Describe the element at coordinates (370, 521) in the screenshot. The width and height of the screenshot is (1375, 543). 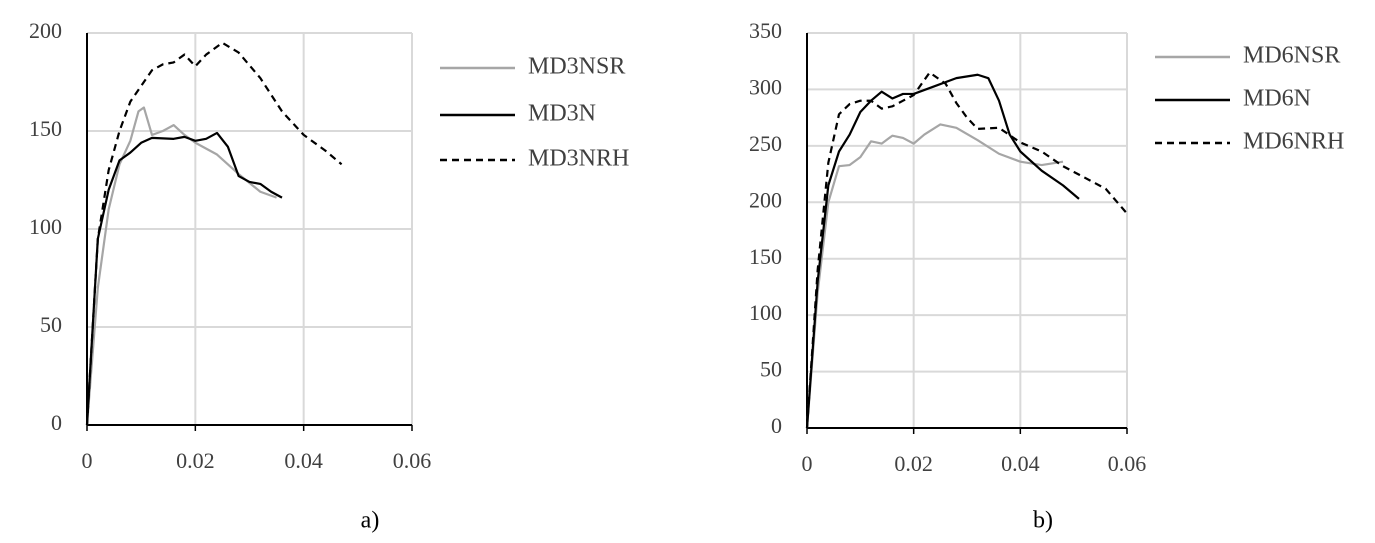
I see `caption: a)` at that location.